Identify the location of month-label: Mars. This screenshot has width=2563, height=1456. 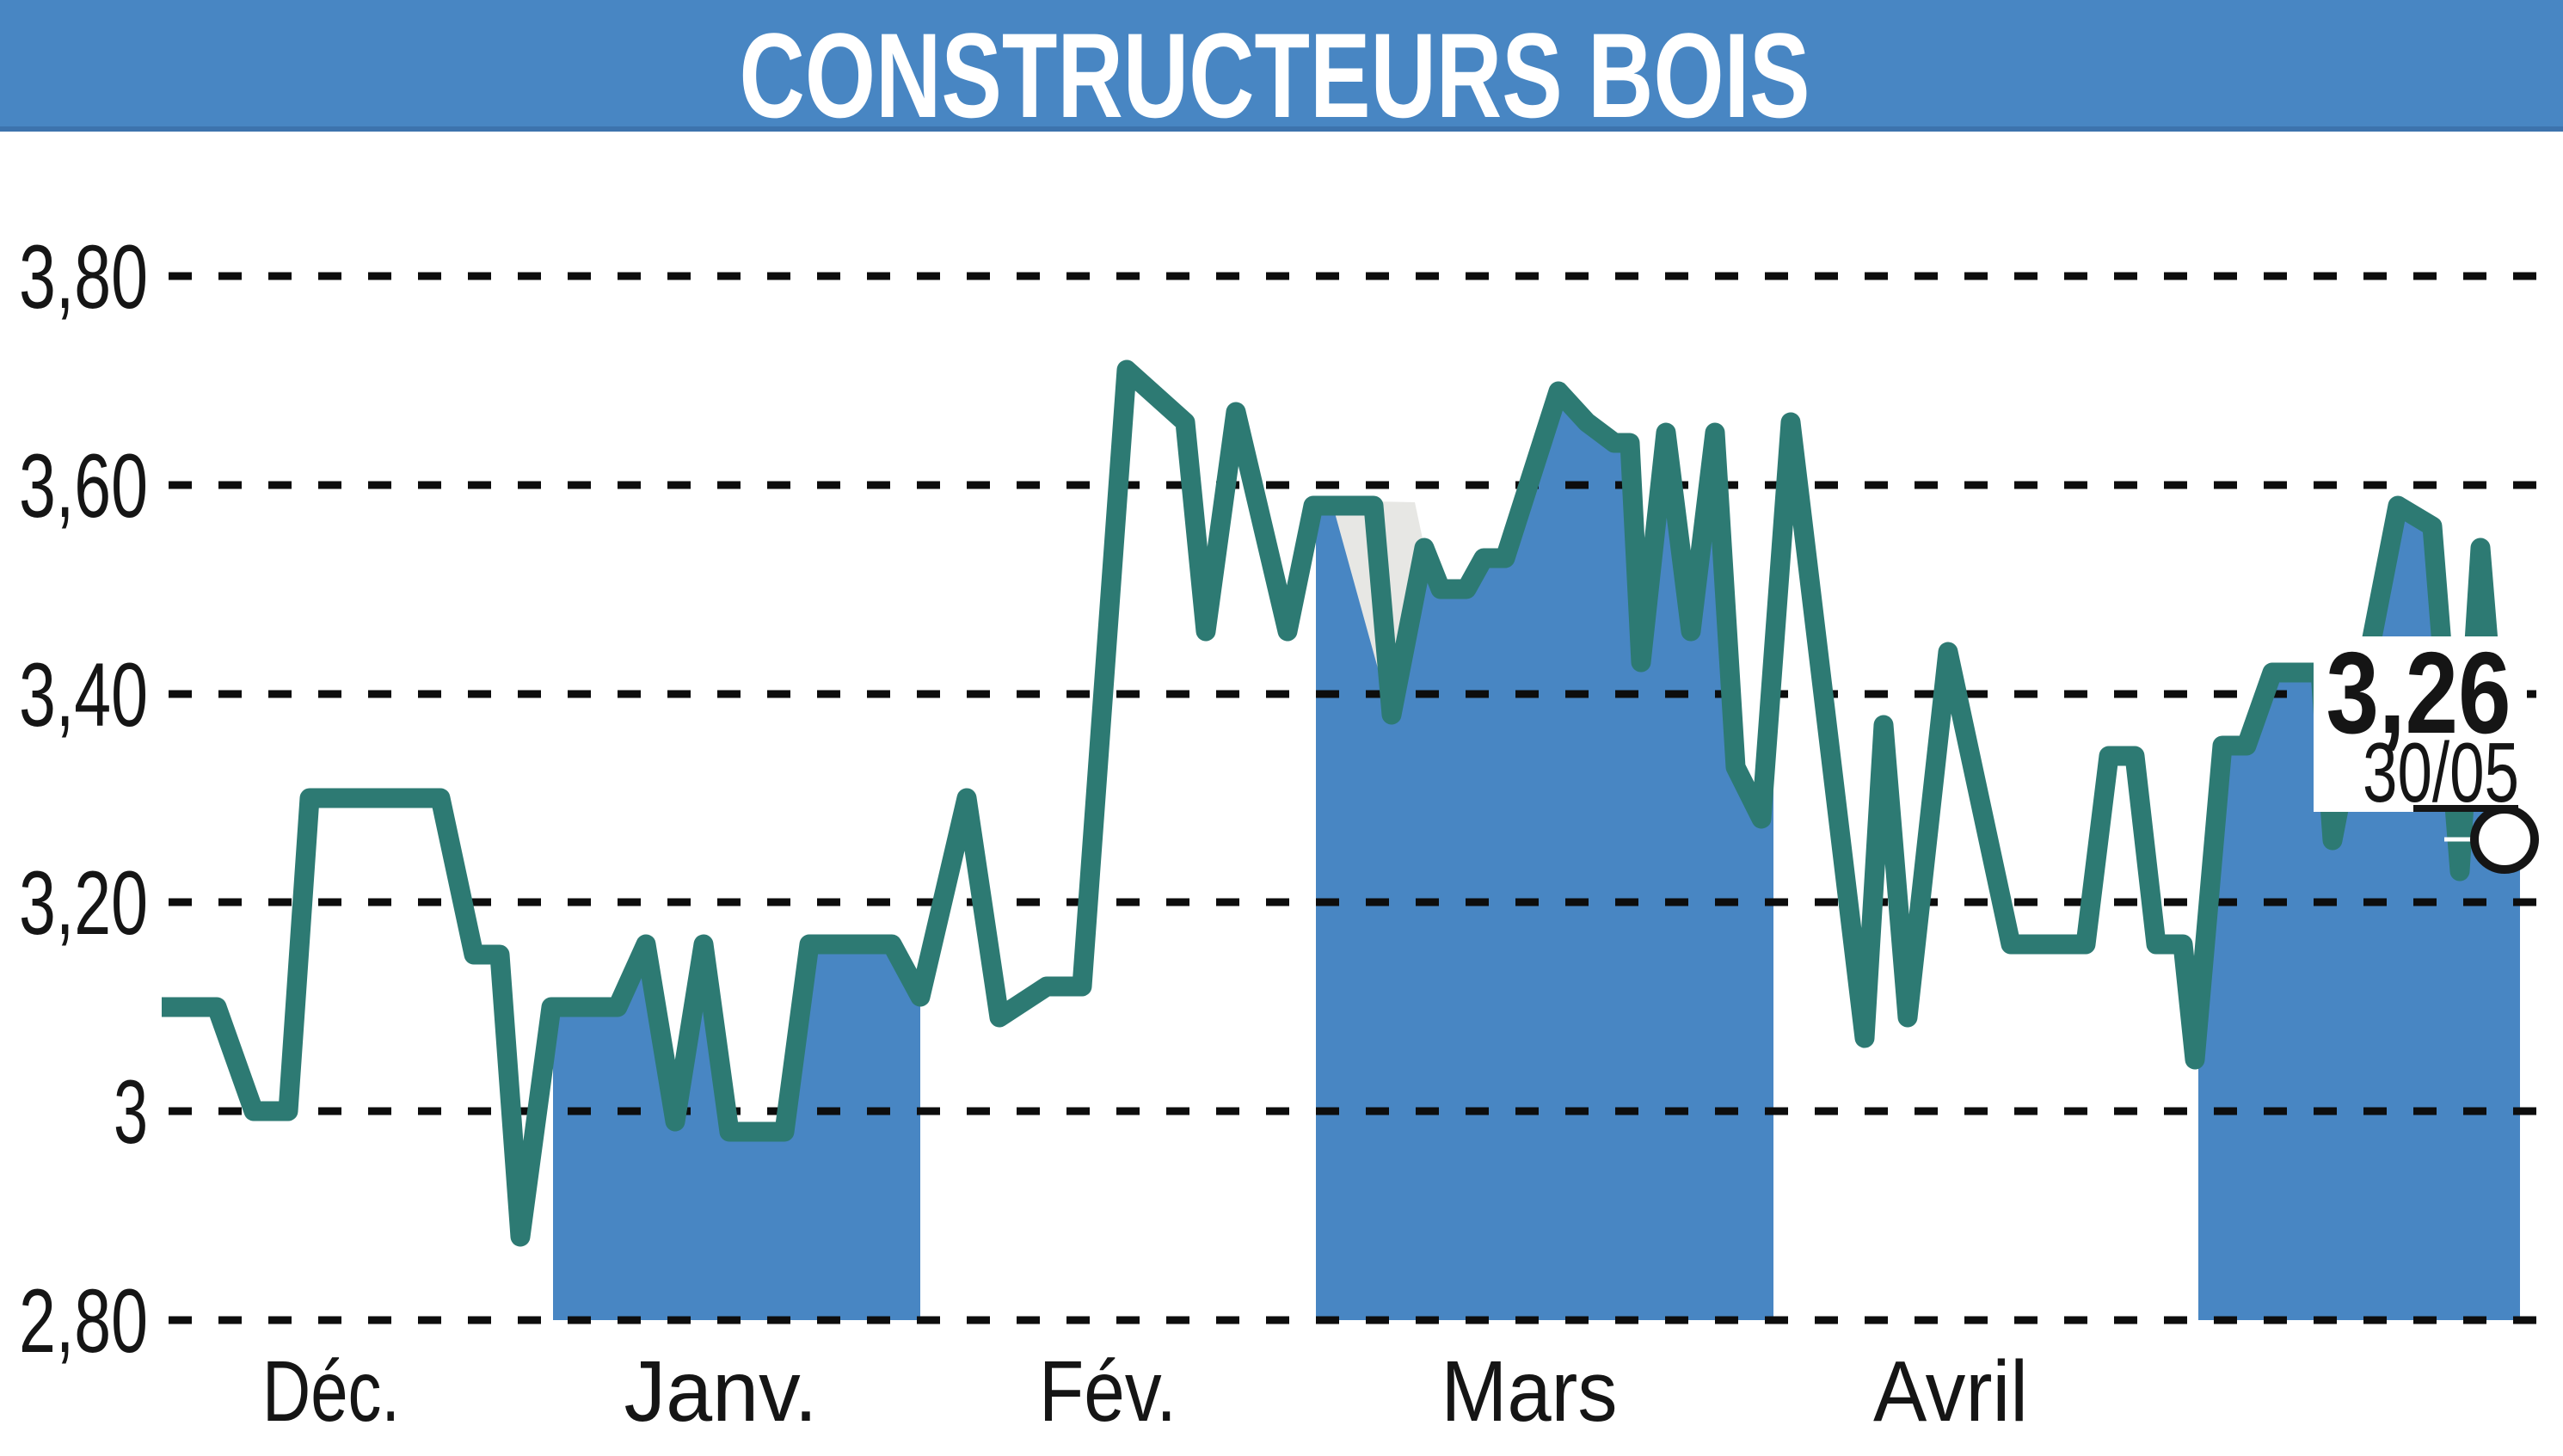
(1529, 1392).